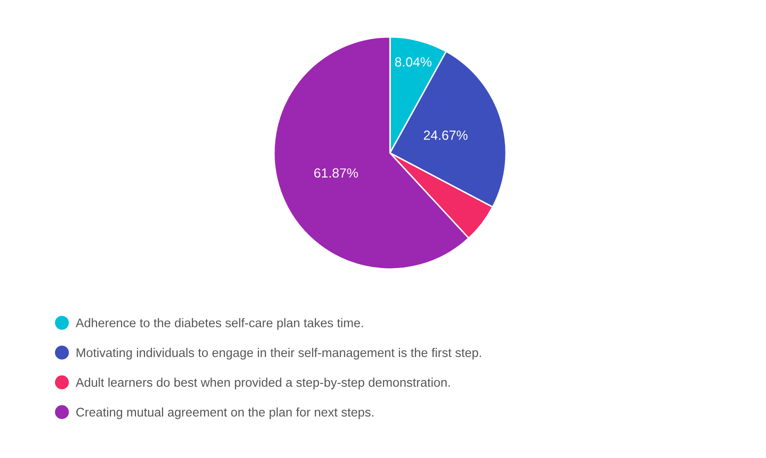  What do you see at coordinates (278, 354) in the screenshot?
I see `legend-label: Motivating individuals to engage in their self-management is the first step.` at bounding box center [278, 354].